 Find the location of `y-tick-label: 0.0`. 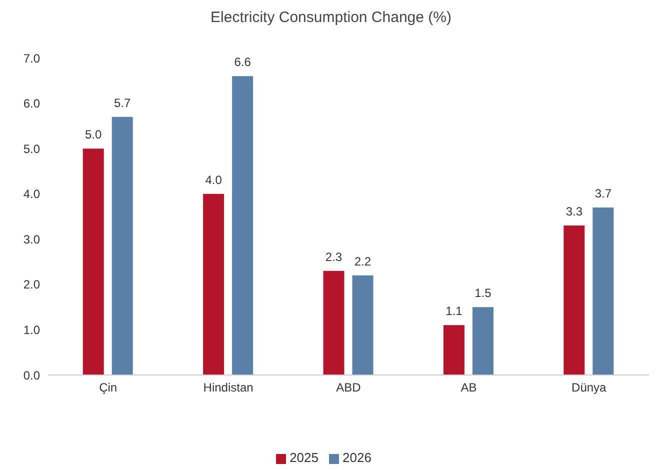

y-tick-label: 0.0 is located at coordinates (31, 375).